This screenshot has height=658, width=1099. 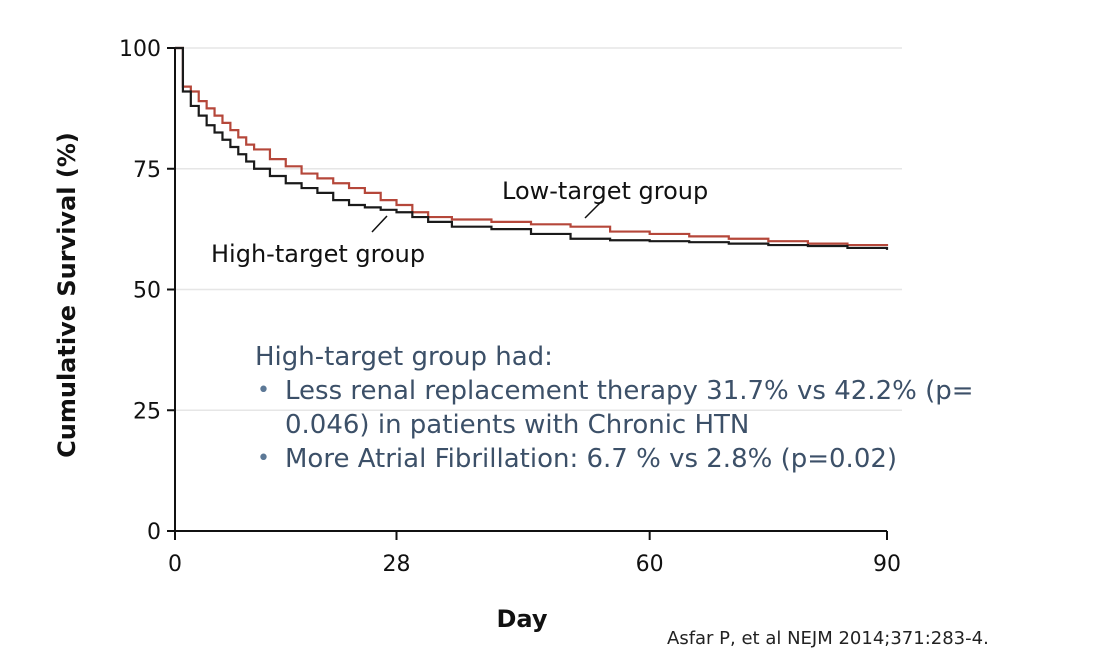 What do you see at coordinates (147, 170) in the screenshot?
I see `y-tick-label: 75` at bounding box center [147, 170].